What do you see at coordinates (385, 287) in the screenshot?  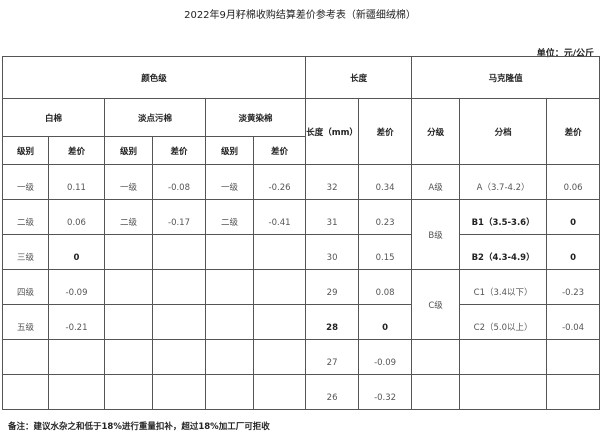 I see `cell: 0.08` at bounding box center [385, 287].